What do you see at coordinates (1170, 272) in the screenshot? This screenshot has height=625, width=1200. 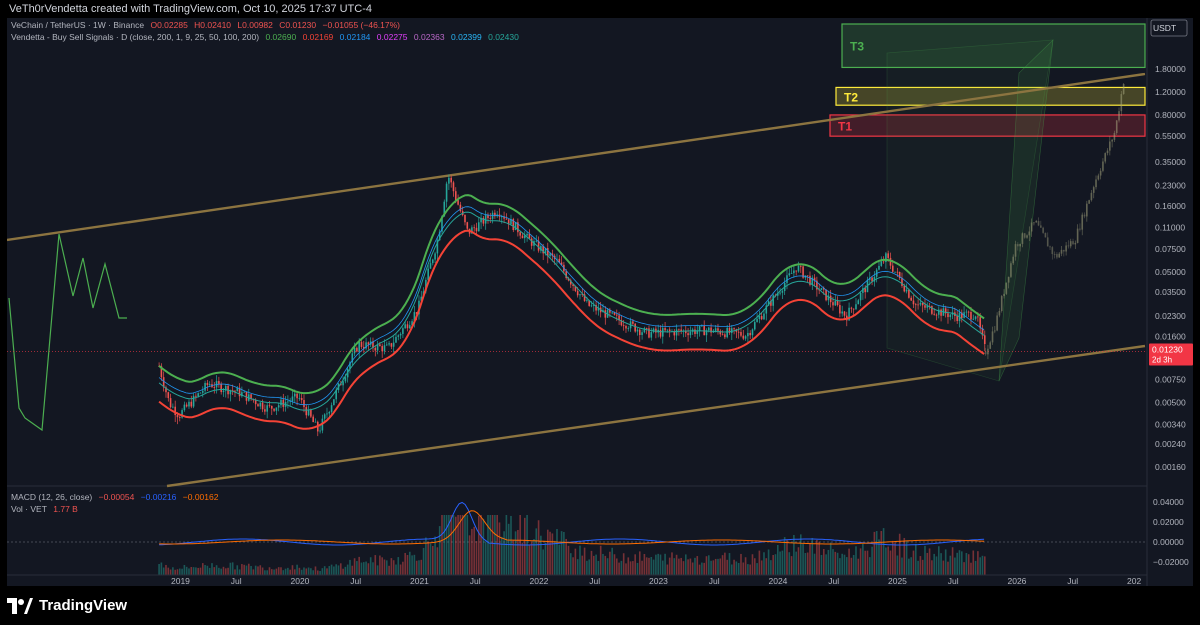 I see `price-tick-label: 0.05000` at bounding box center [1170, 272].